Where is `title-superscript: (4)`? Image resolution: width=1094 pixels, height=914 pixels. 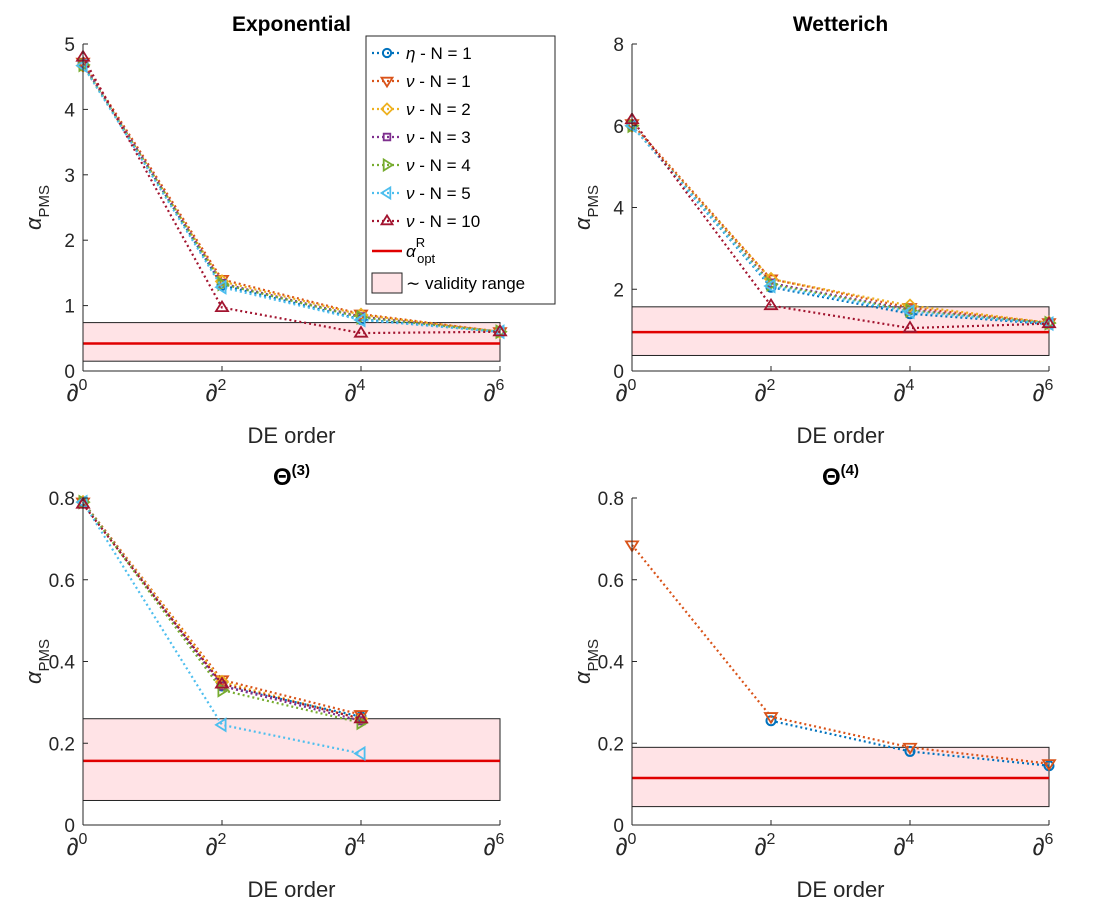
title-superscript: (4) is located at coordinates (850, 470).